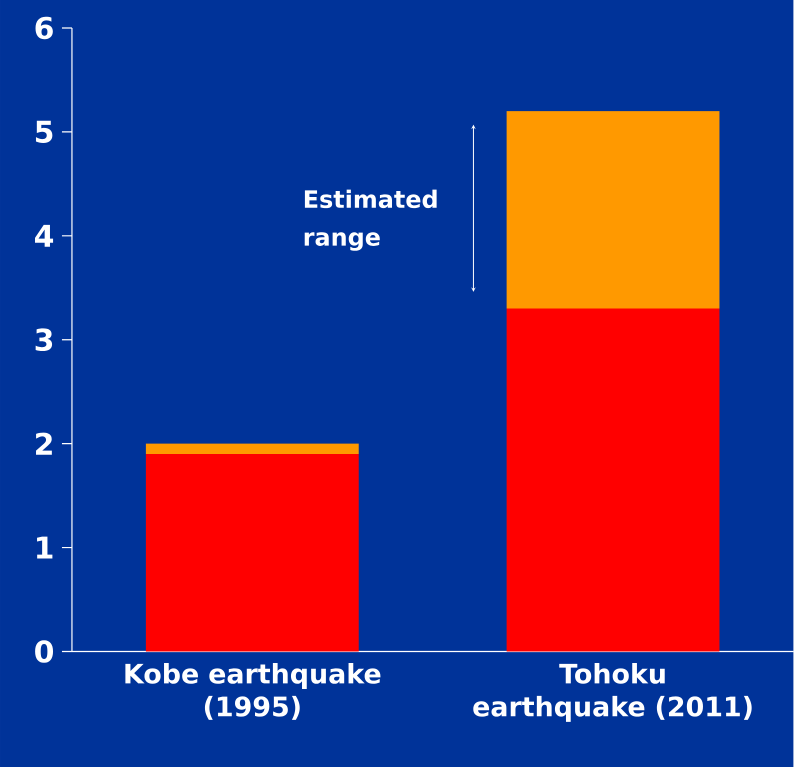 Image resolution: width=794 pixels, height=767 pixels. Describe the element at coordinates (612, 692) in the screenshot. I see `x-tick-label: Tohoku earthquake (2011)` at that location.